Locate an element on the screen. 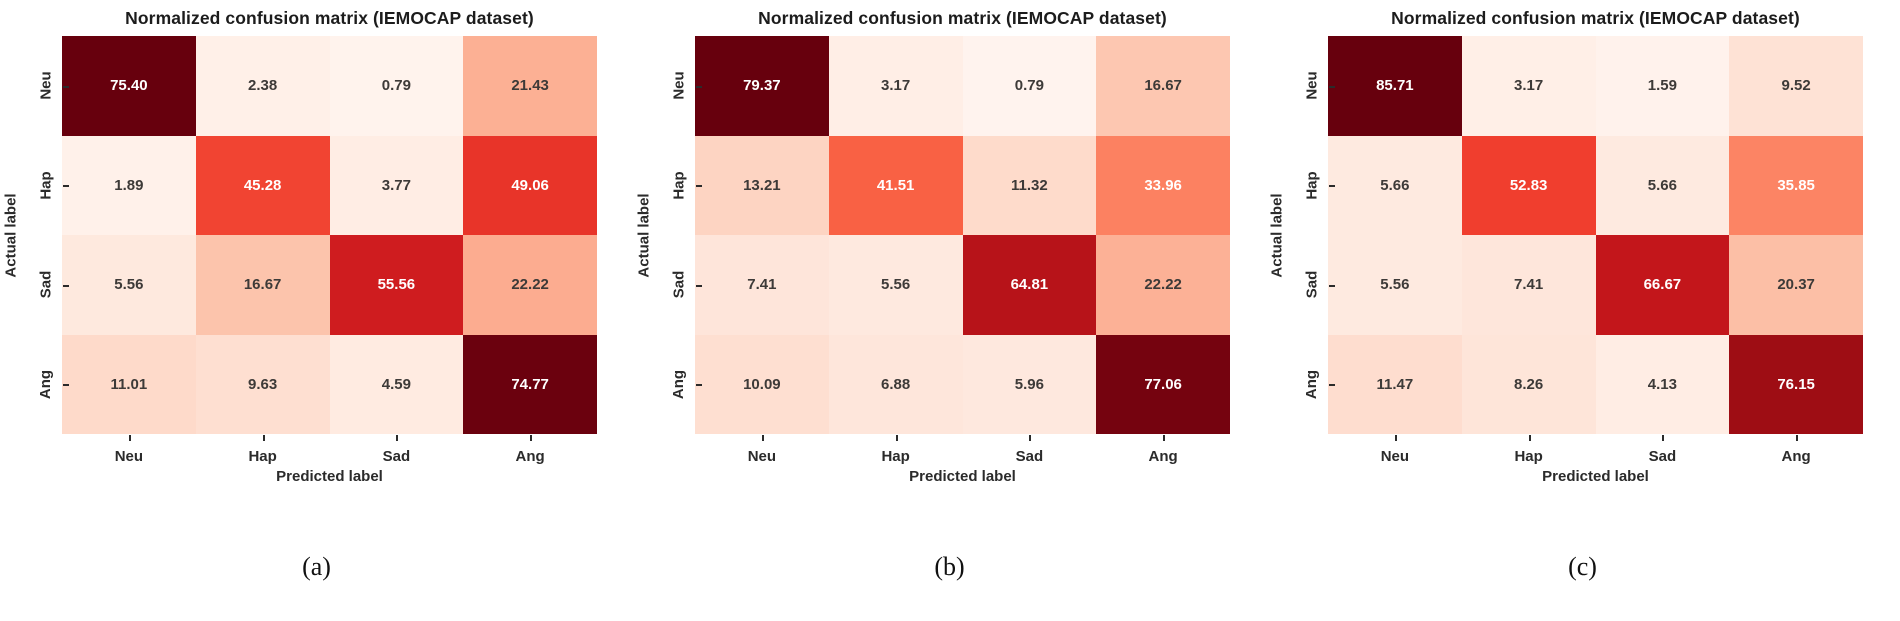 The width and height of the screenshot is (1900, 621). heatmap-cell-ang-neu: 11.01 is located at coordinates (129, 384).